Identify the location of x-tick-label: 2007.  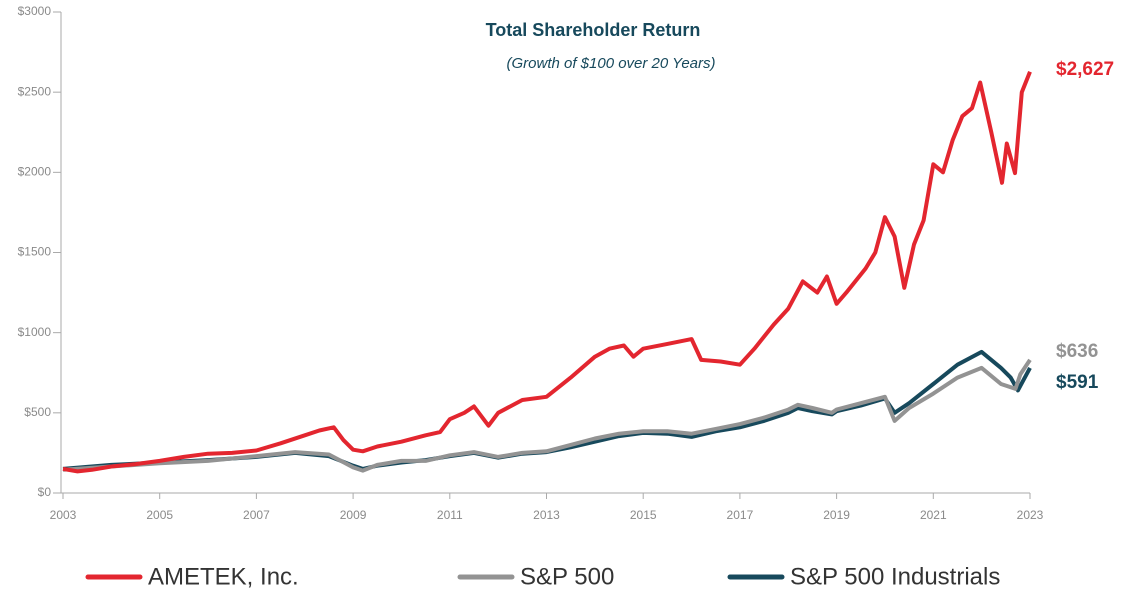
(256, 515).